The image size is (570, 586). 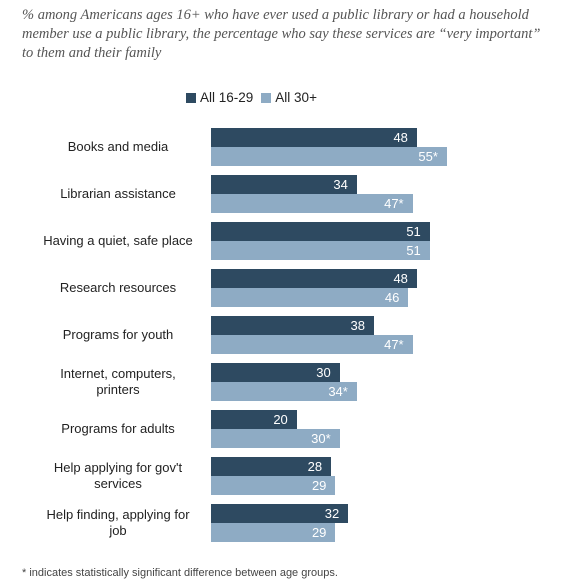 I want to click on category-text: Help finding, applying for job, so click(x=118, y=522).